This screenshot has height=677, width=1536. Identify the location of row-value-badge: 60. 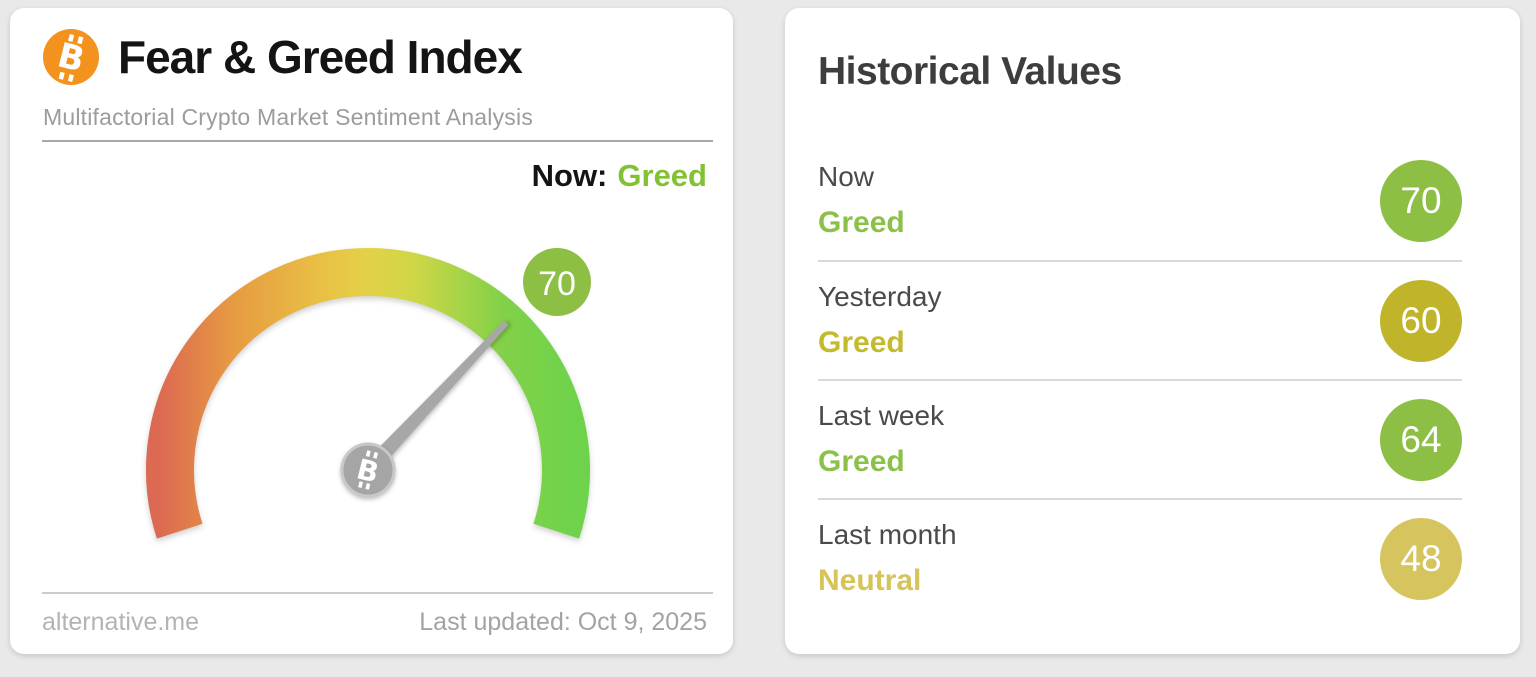
(1421, 320).